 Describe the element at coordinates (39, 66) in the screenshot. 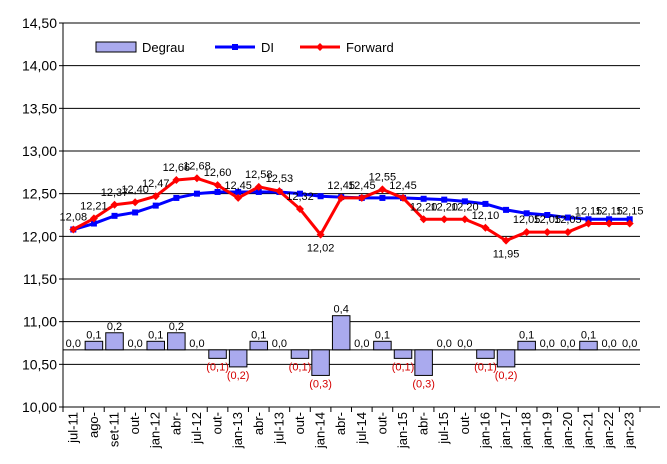

I see `y-tick-label: 14,00` at that location.